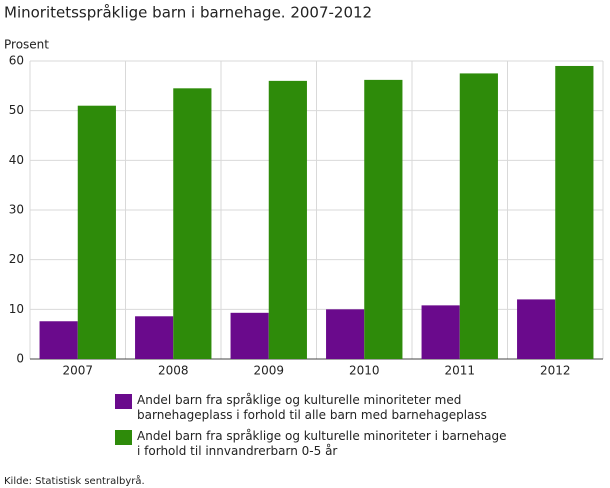 This screenshot has width=610, height=488. I want to click on x-tick-label: 2010, so click(364, 371).